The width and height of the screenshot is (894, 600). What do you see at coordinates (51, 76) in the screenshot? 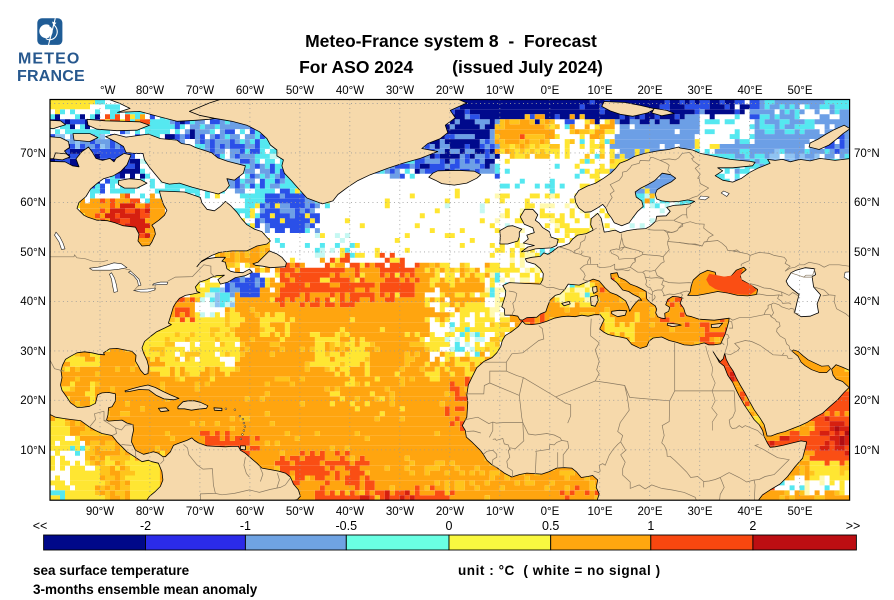
I see `svg-text: FRANCE` at bounding box center [51, 76].